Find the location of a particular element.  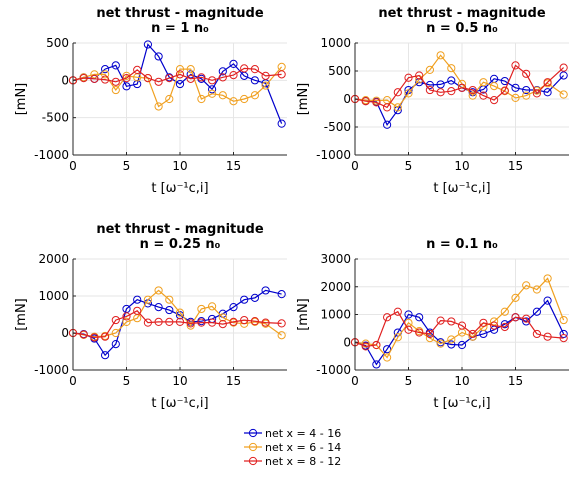

chart-title: net thrust - magnitude is located at coordinates (179, 13).